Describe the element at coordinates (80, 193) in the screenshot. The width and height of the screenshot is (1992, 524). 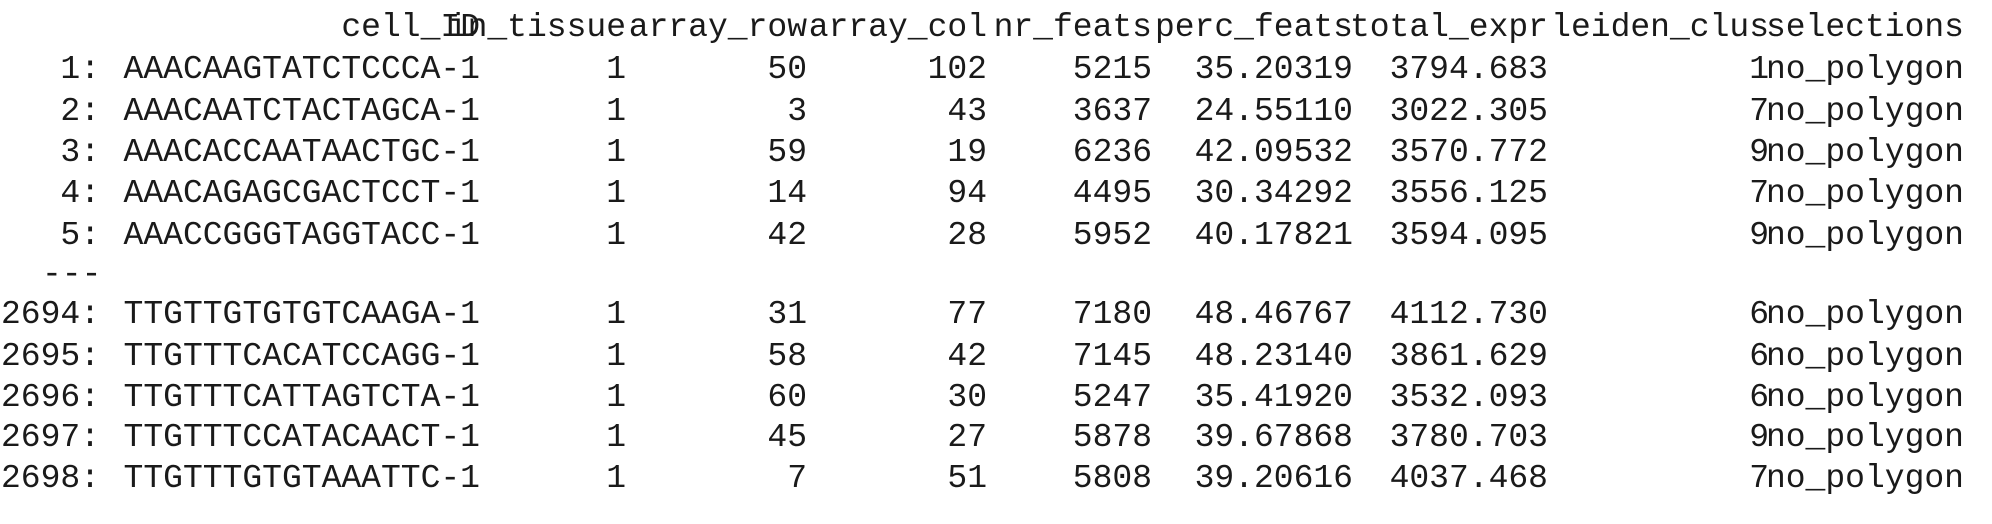
I see `row-index: 4:` at that location.